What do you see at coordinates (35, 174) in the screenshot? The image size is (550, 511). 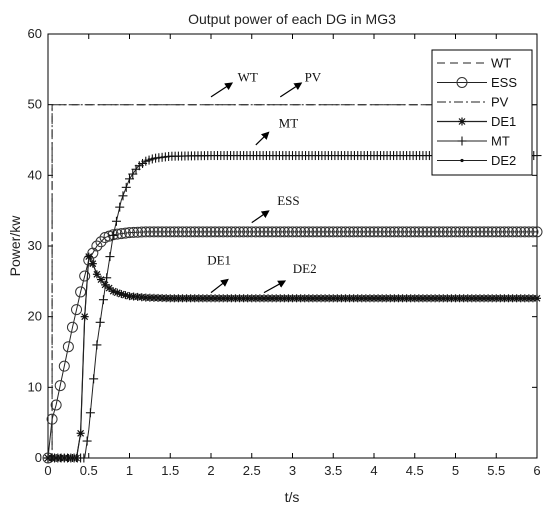 I see `y-tick-label: 40` at bounding box center [35, 174].